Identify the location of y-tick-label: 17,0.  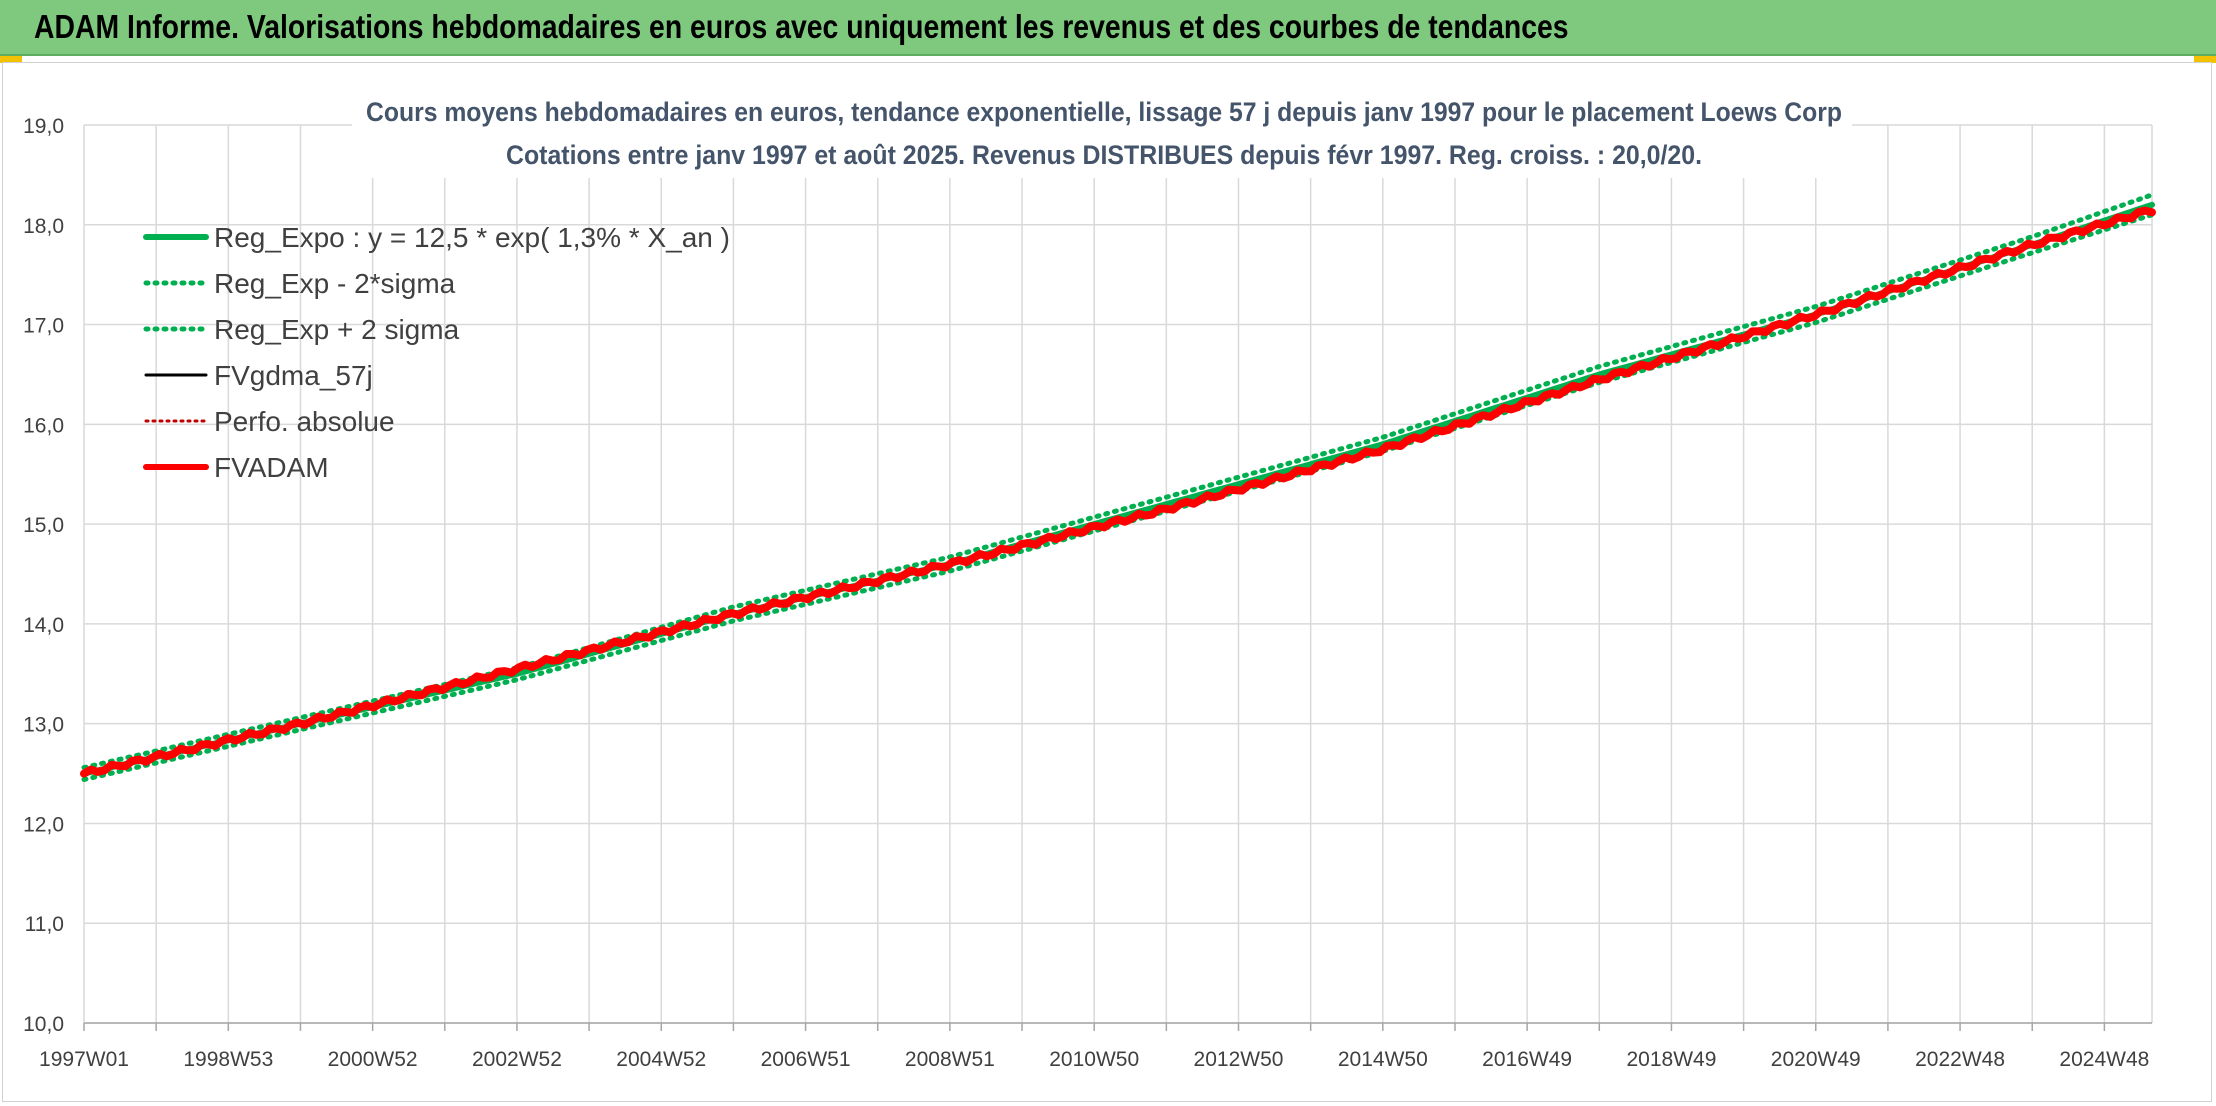
(43, 326).